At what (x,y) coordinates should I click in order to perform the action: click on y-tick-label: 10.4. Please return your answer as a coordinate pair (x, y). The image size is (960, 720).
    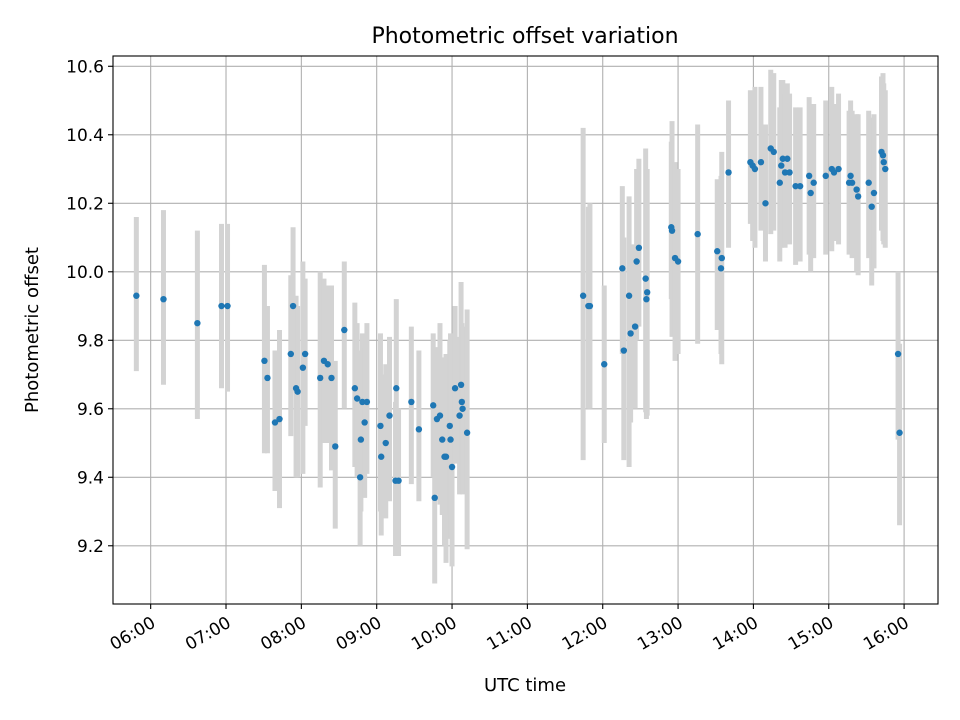
    Looking at the image, I should click on (85, 136).